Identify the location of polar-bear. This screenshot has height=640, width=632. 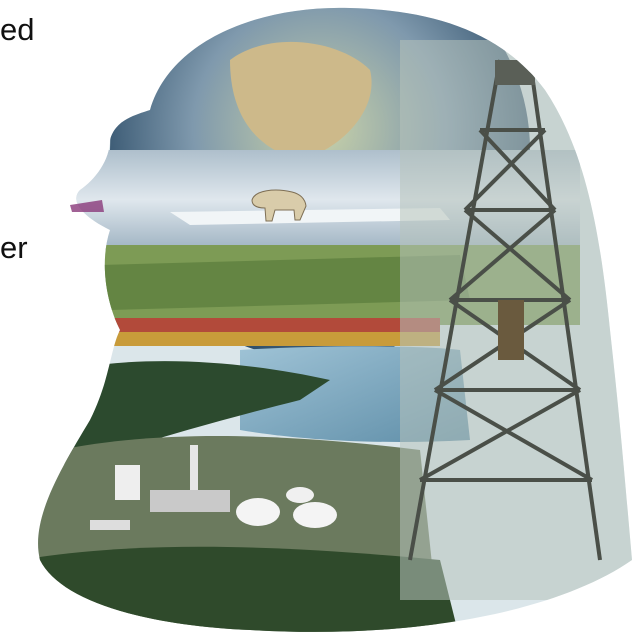
(279, 205).